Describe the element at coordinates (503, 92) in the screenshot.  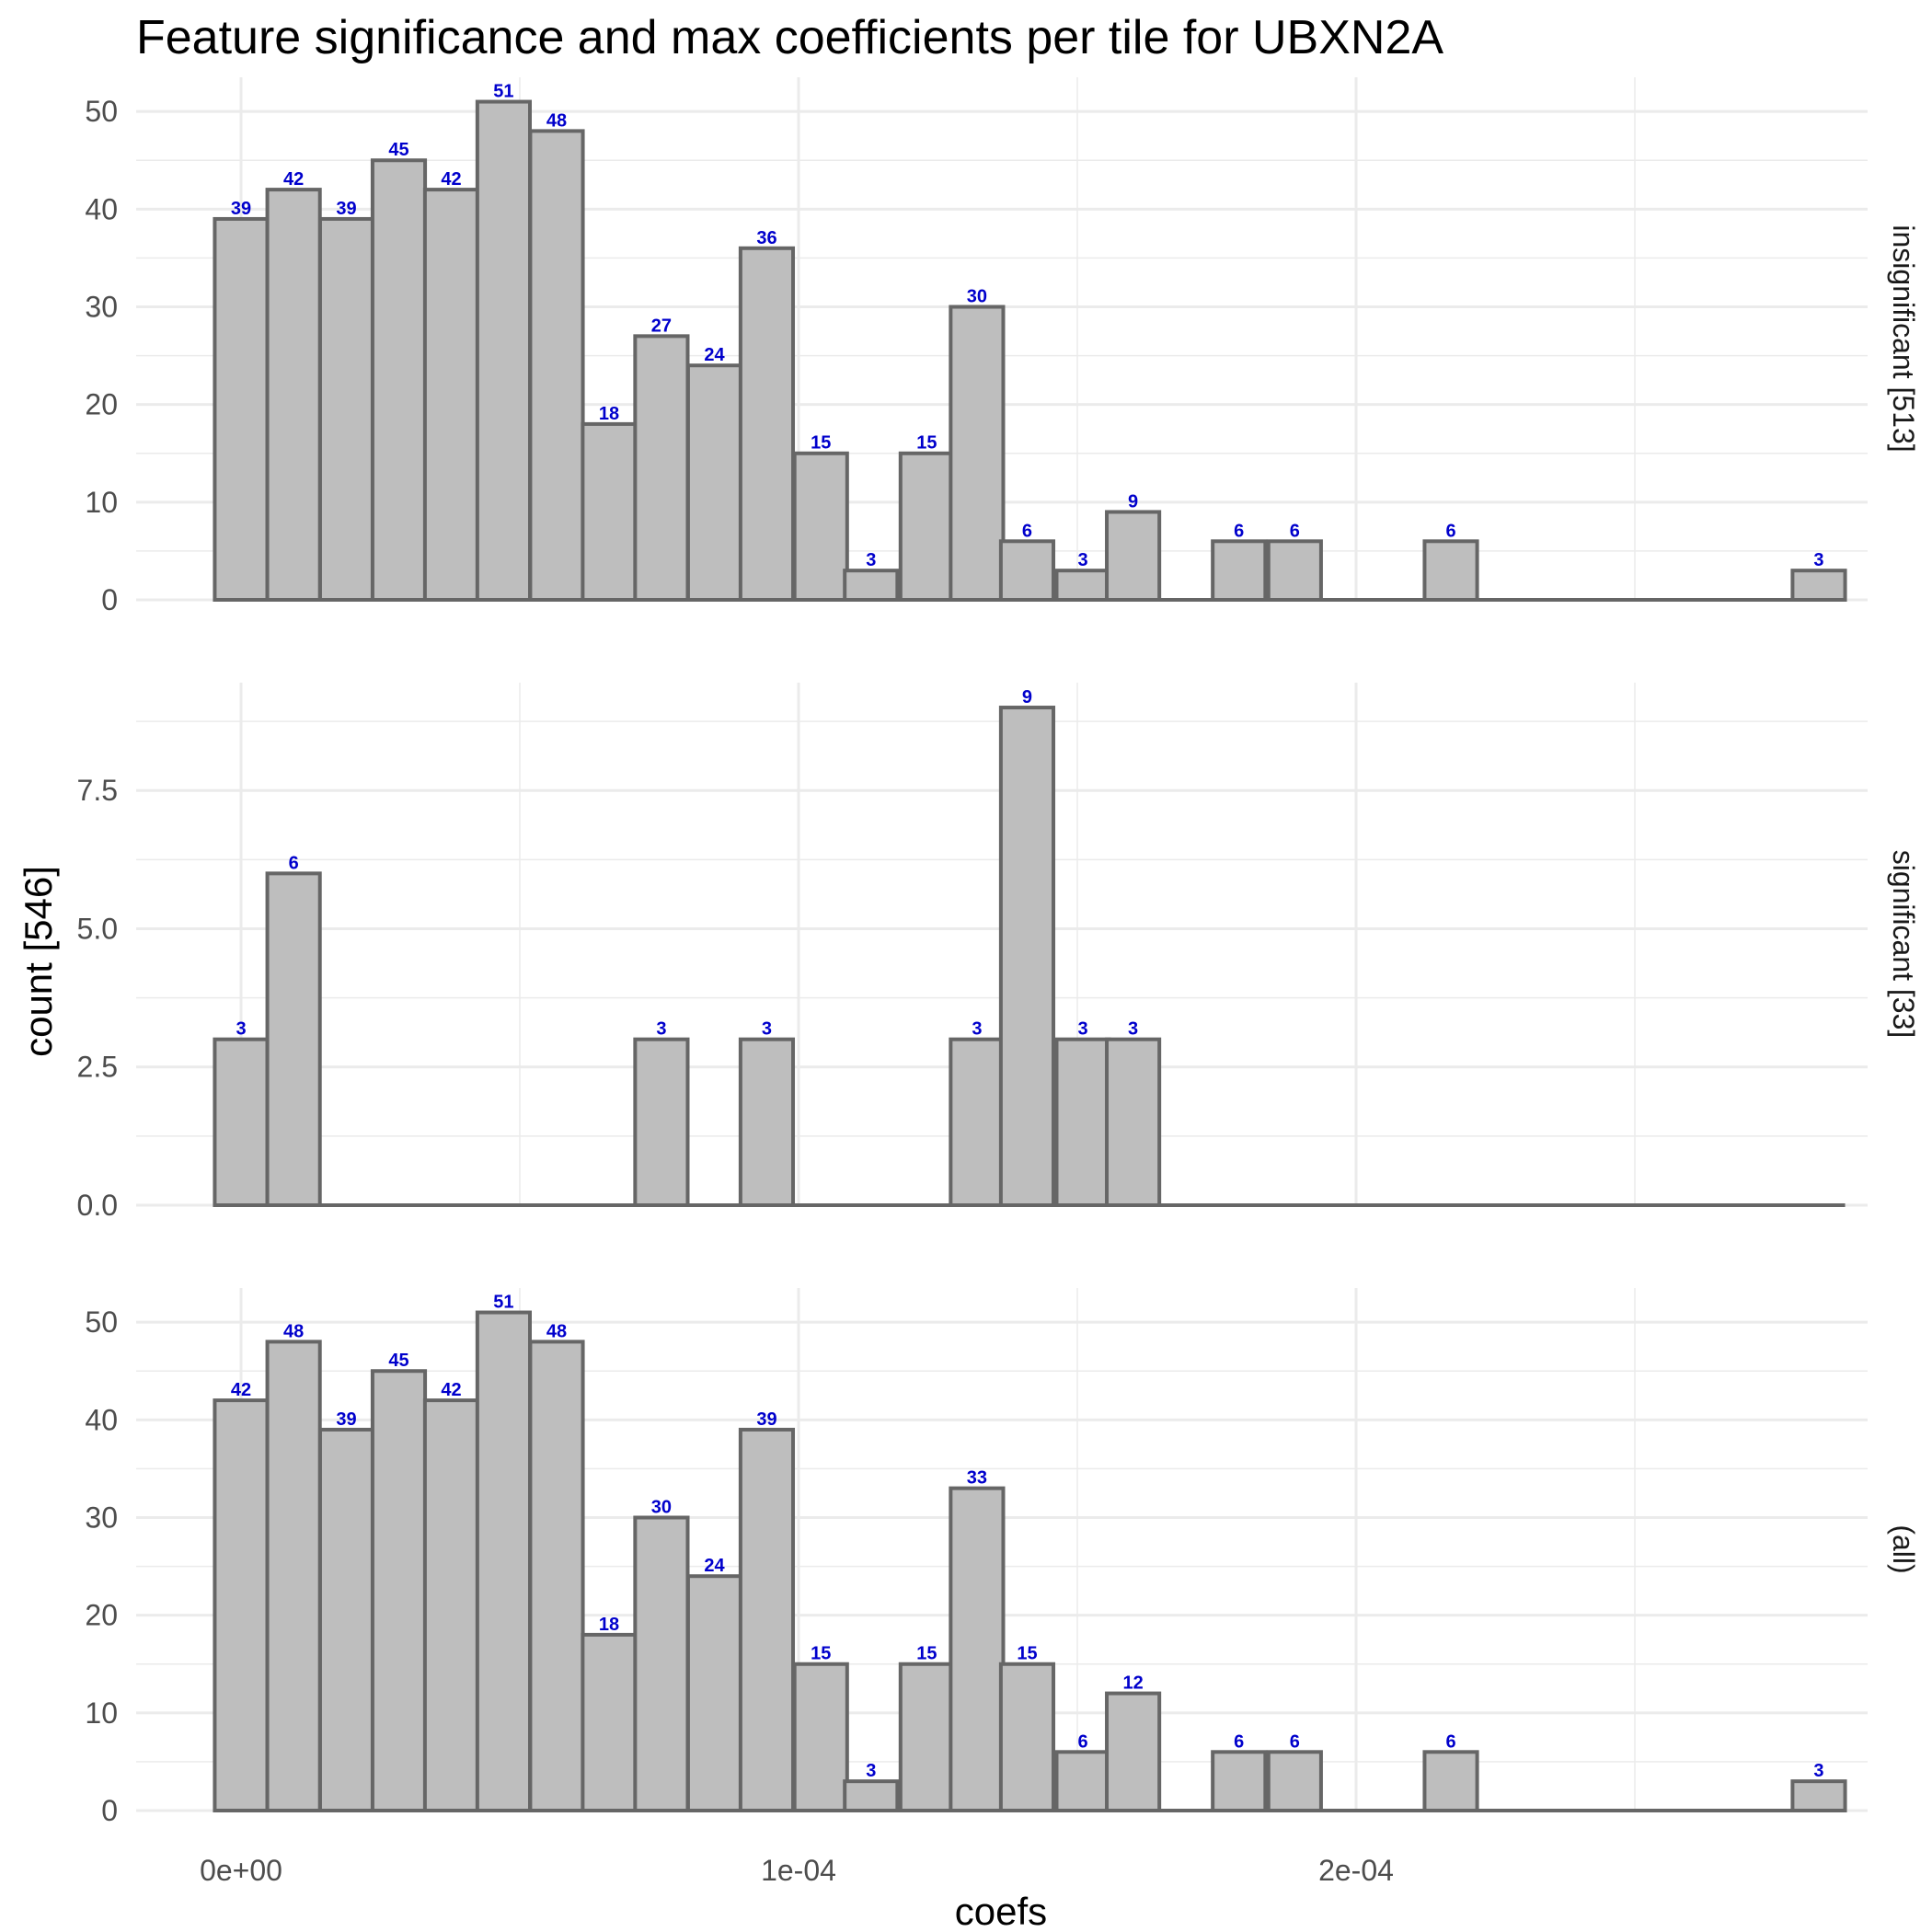
I see `bar-count-label: 51` at that location.